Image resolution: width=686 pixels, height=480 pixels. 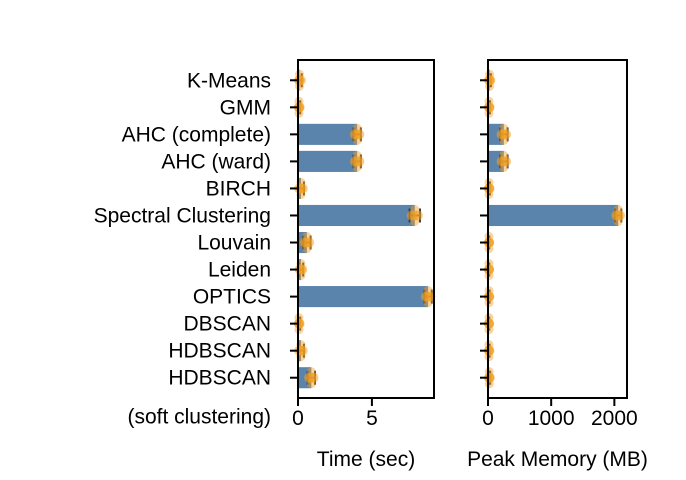 I want to click on category-label-line: K-Means, so click(x=229, y=80).